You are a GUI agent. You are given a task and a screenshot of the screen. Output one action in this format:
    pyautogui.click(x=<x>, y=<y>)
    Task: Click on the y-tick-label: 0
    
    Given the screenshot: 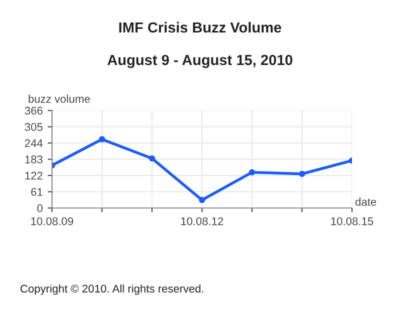 What is the action you would take?
    pyautogui.click(x=40, y=208)
    